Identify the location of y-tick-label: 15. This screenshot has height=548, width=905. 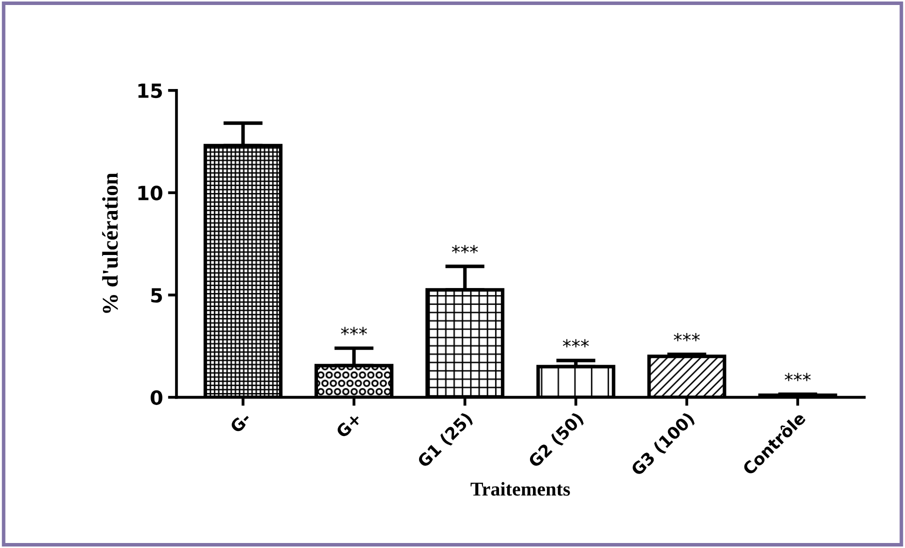
(150, 91).